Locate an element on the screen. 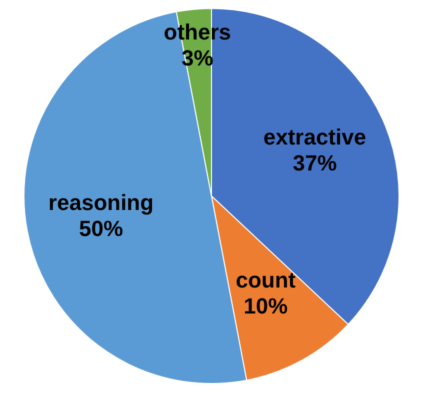 This screenshot has width=423, height=394. data-label: 37% is located at coordinates (314, 163).